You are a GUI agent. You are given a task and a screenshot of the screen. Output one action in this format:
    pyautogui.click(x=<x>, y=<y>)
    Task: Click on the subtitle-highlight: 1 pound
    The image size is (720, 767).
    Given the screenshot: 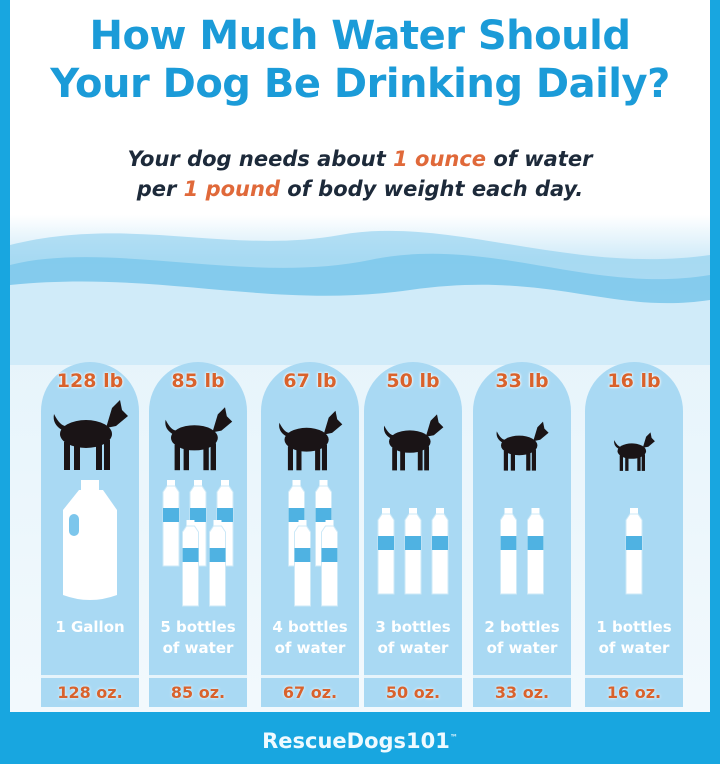 What is the action you would take?
    pyautogui.click(x=231, y=189)
    